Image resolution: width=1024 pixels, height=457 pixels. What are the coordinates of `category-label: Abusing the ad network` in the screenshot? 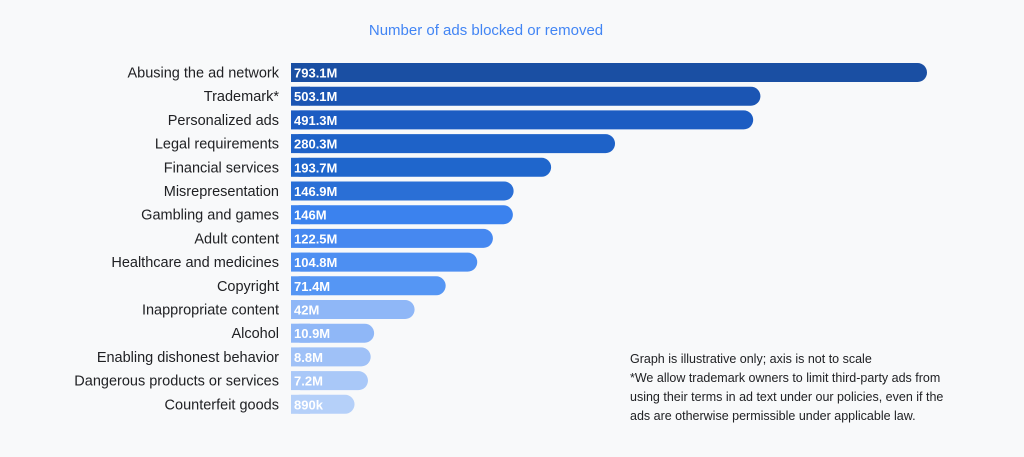 It's located at (203, 74).